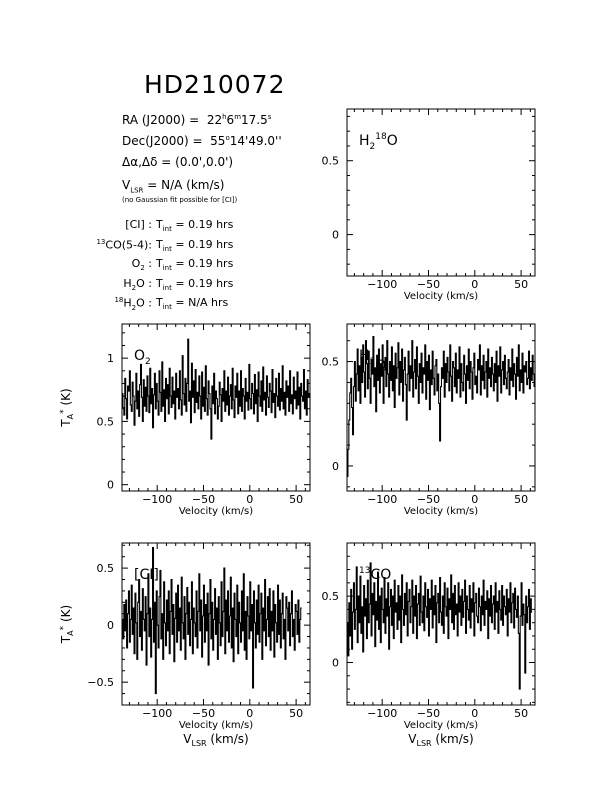 The image size is (612, 792). What do you see at coordinates (66, 615) in the screenshot?
I see `ta-unit: (K)` at bounding box center [66, 615].